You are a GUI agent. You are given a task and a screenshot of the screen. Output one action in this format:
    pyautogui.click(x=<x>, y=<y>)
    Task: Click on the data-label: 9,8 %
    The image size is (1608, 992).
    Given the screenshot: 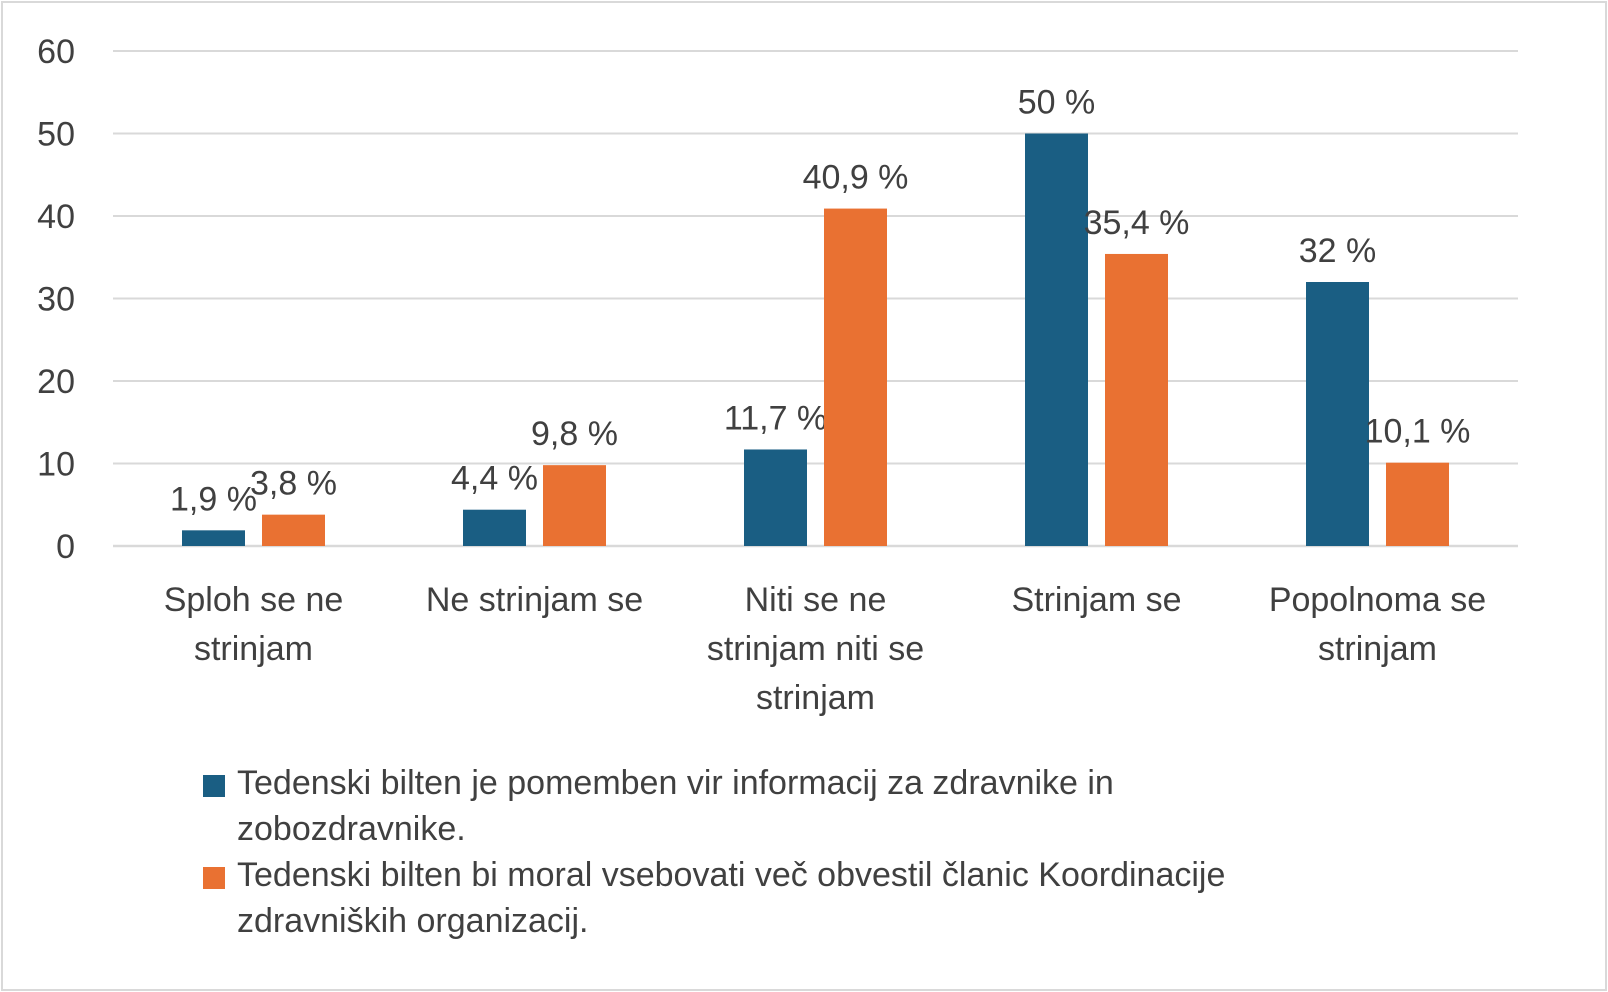 What is the action you would take?
    pyautogui.click(x=574, y=434)
    